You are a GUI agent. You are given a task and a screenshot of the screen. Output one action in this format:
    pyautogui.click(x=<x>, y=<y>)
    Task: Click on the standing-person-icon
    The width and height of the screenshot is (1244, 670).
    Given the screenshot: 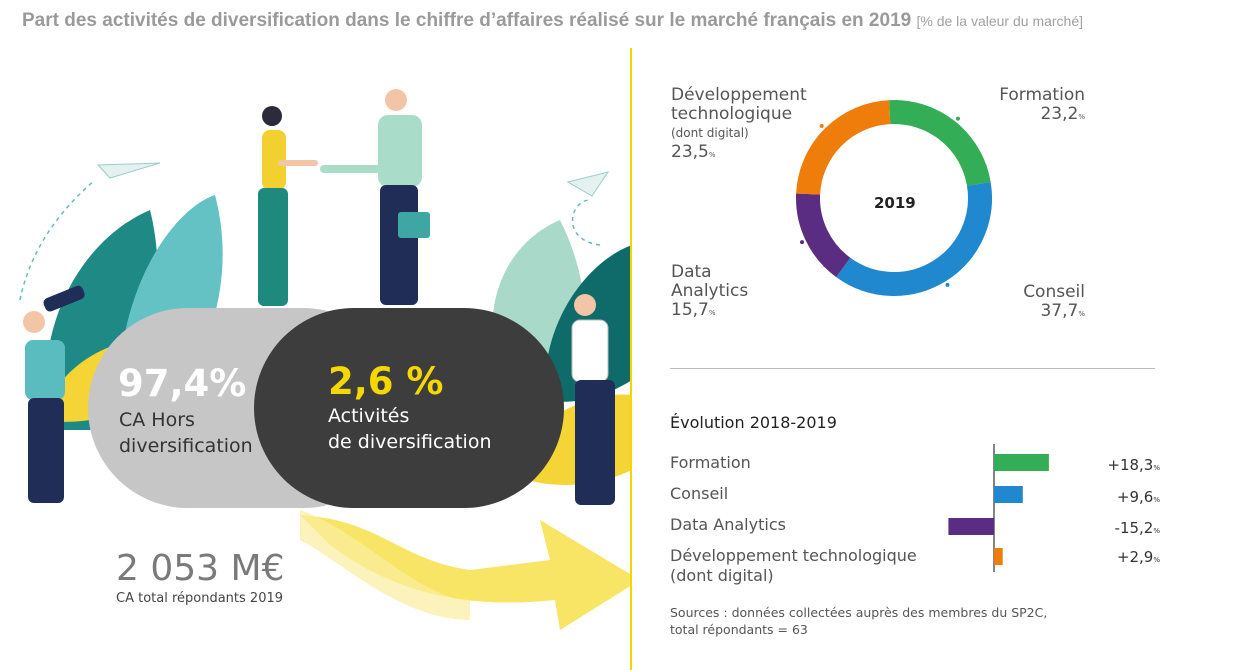 What is the action you would take?
    pyautogui.click(x=593, y=399)
    